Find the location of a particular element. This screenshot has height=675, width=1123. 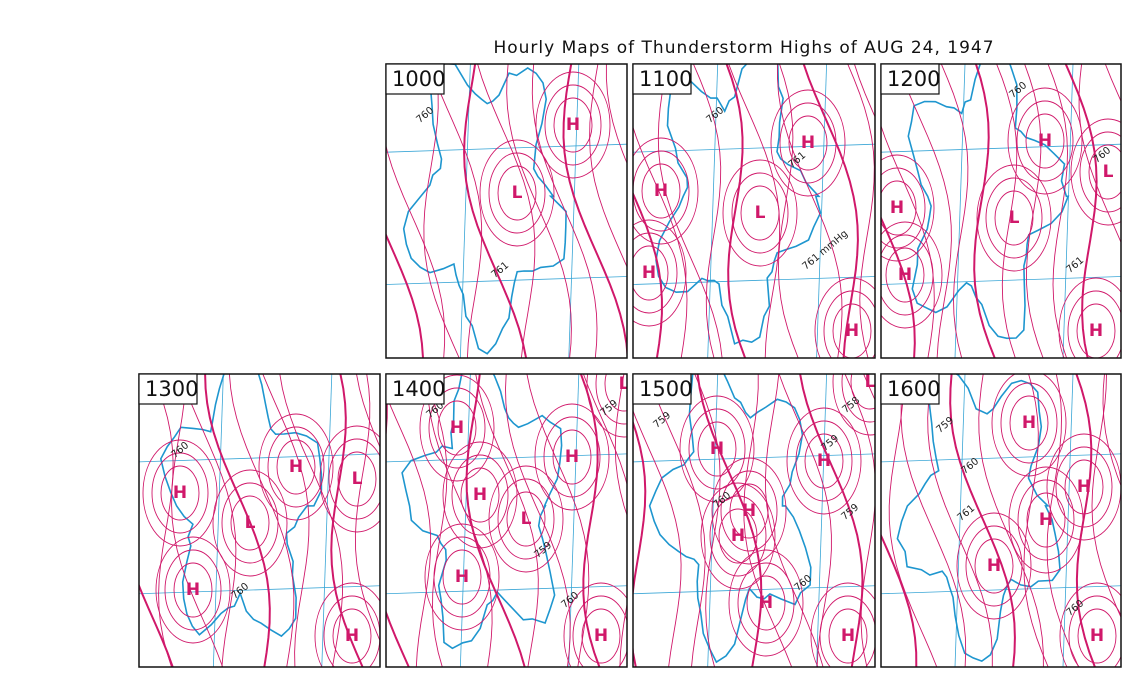

panel-time: 1600 is located at coordinates (913, 389).